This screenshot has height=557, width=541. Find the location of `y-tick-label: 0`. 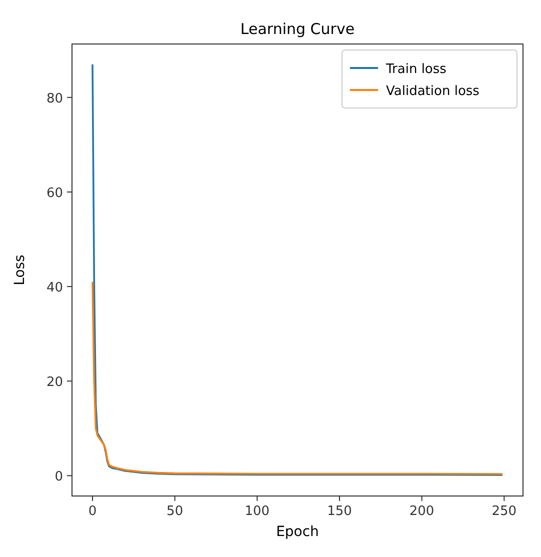

y-tick-label: 0 is located at coordinates (58, 477).